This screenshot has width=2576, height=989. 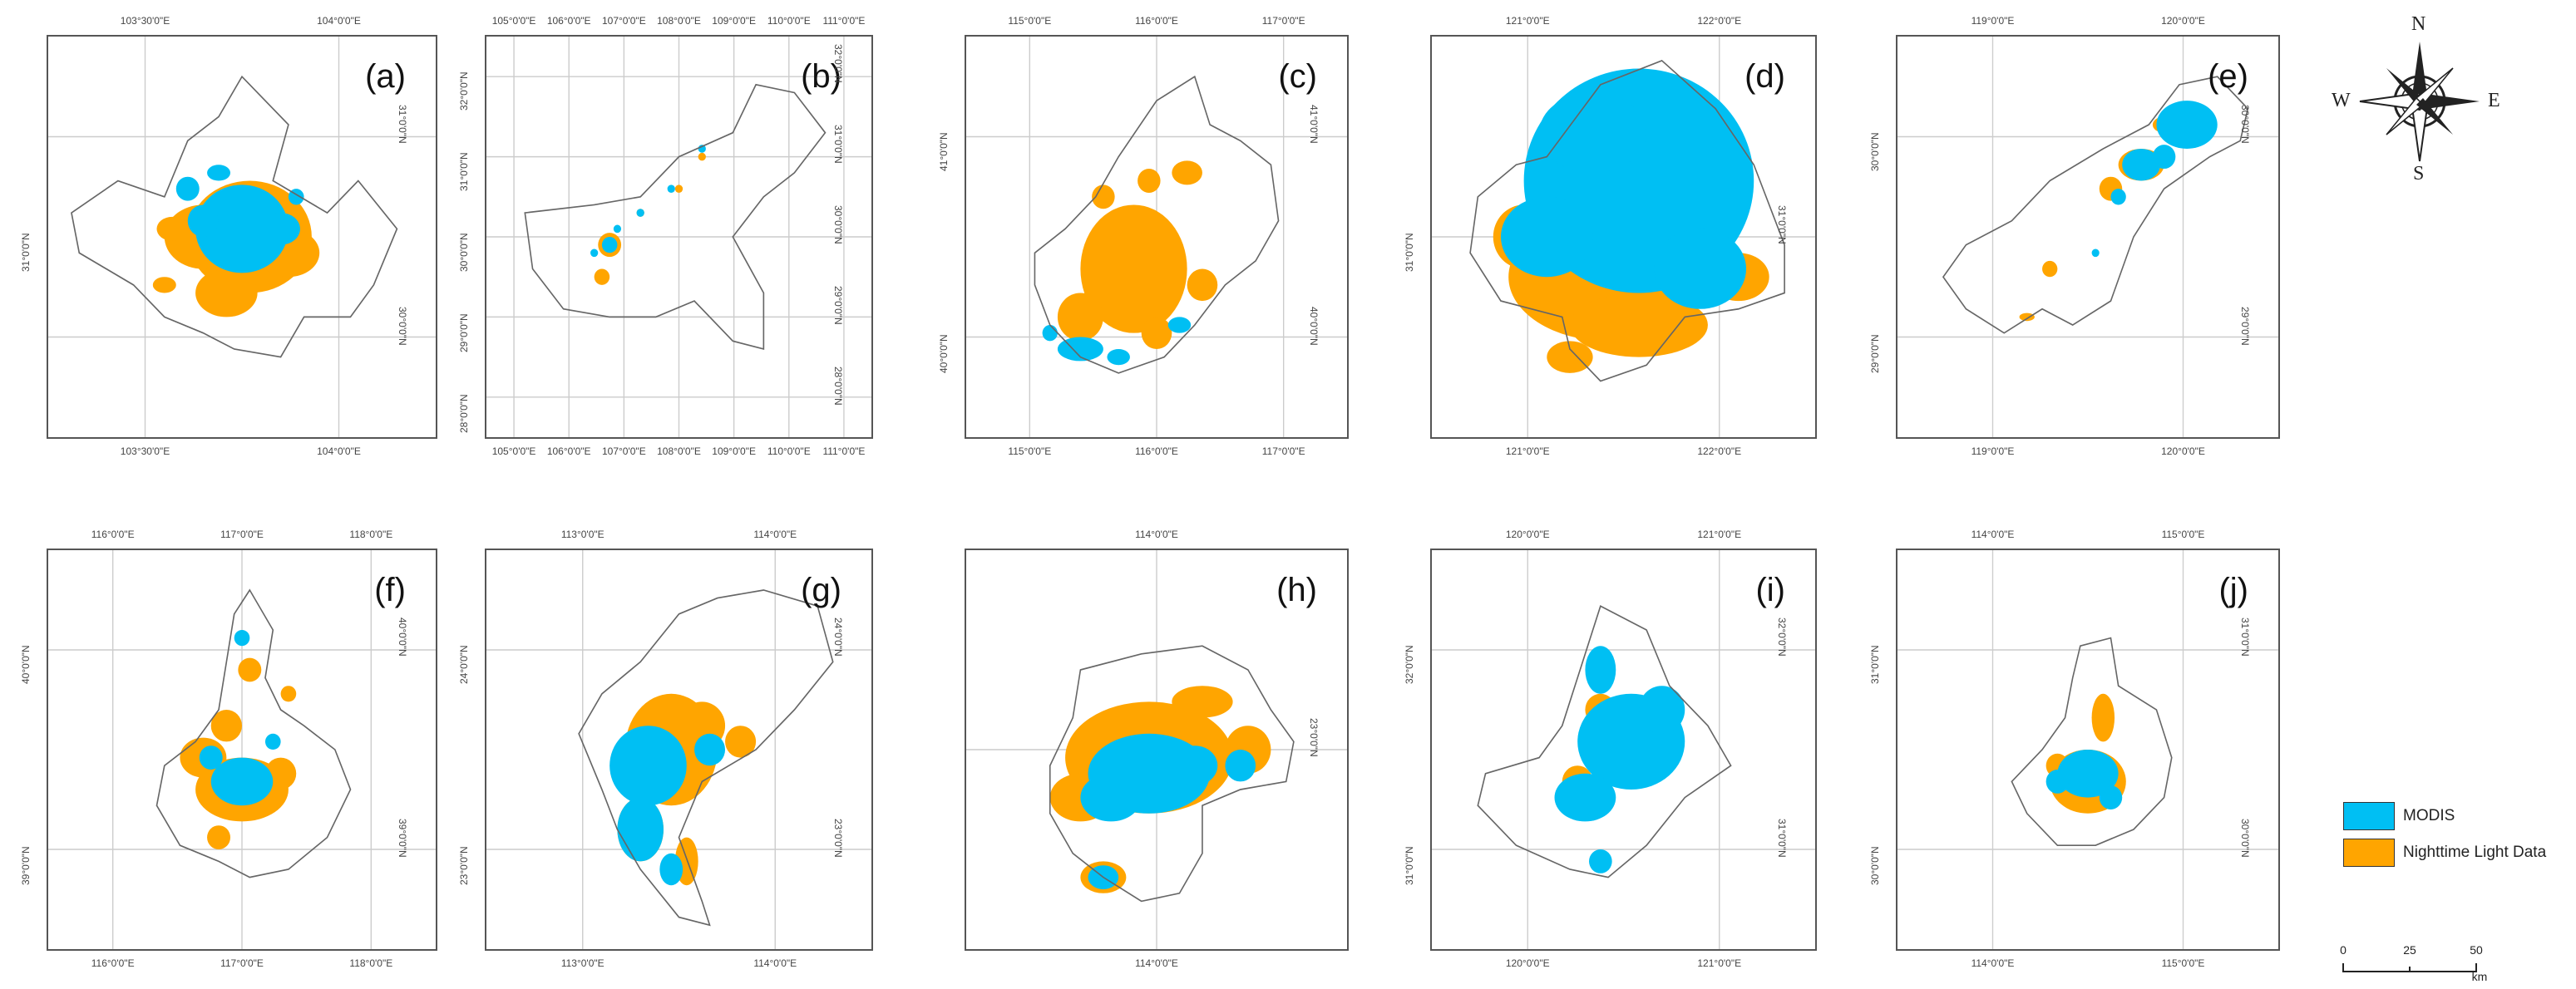 I want to click on scale-label-50: 50, so click(x=2476, y=950).